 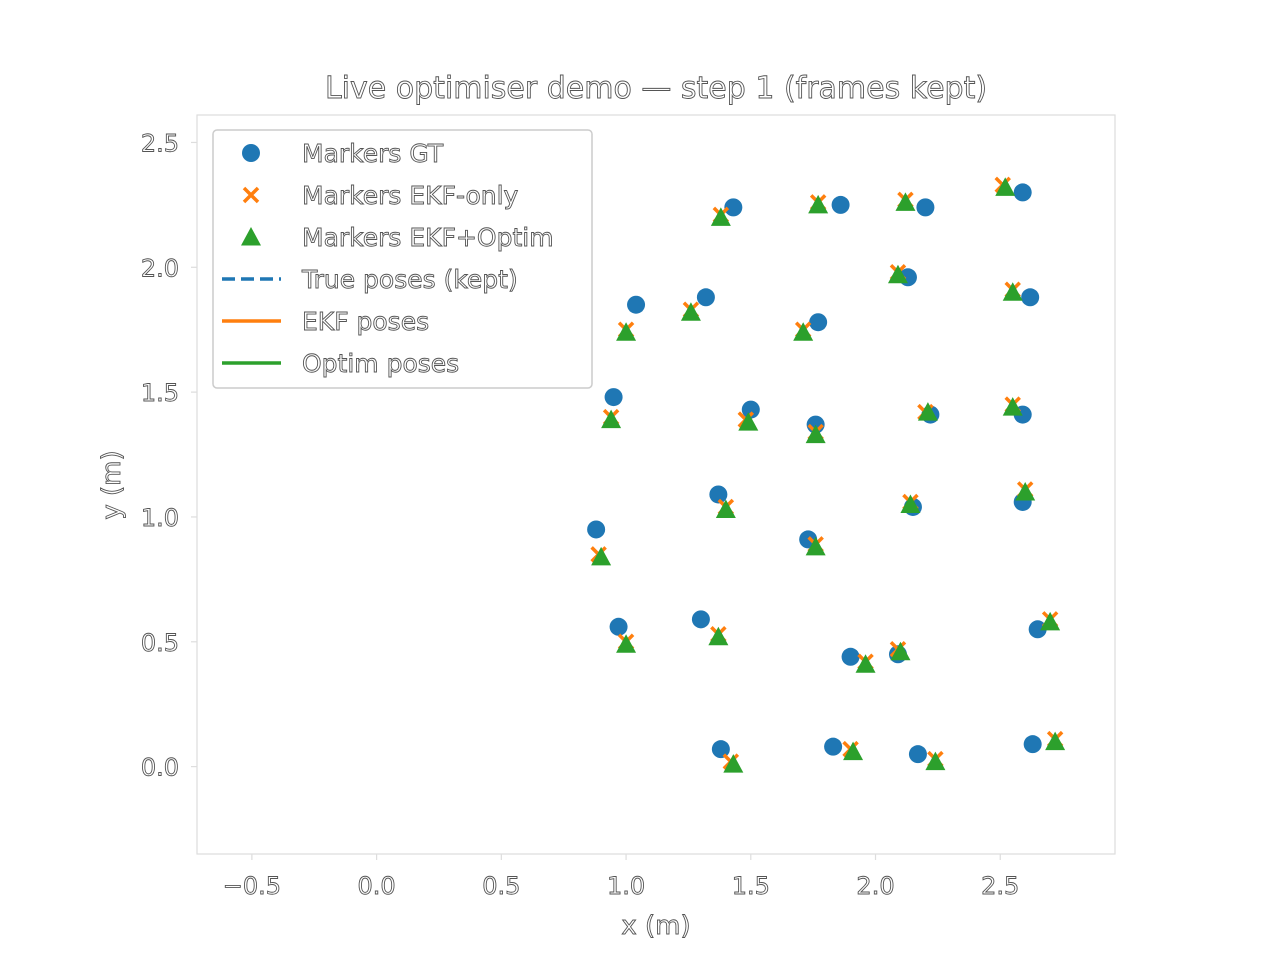 I want to click on legend-box, so click(x=402, y=259).